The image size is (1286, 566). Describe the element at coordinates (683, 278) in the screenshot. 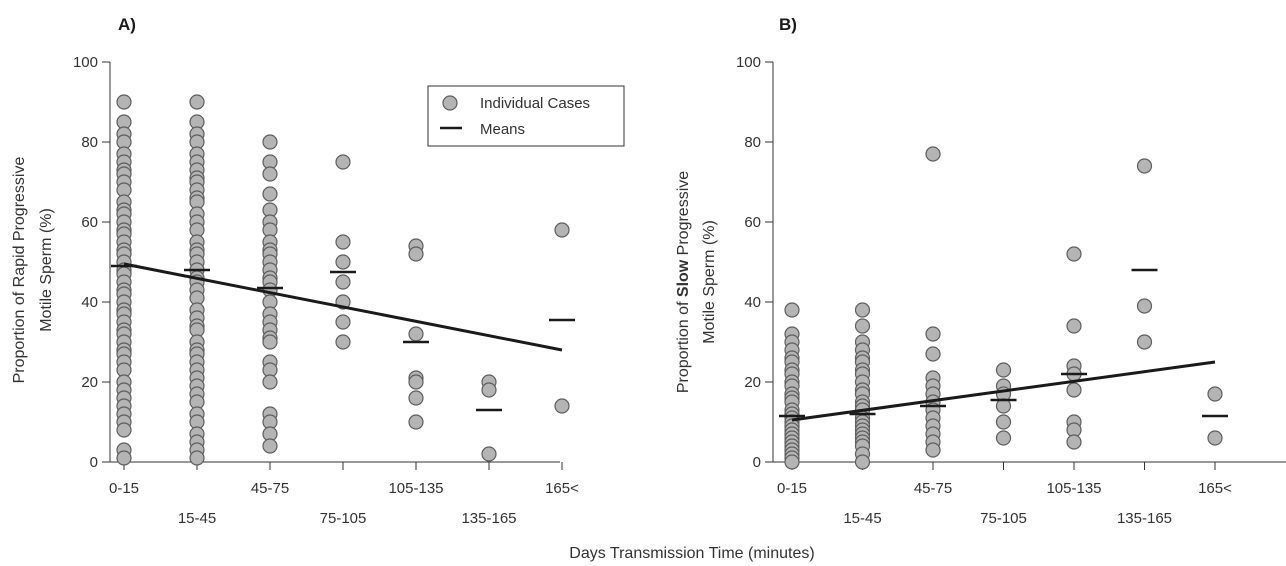

I see `panel-b-ylabel-bold: Slow` at that location.